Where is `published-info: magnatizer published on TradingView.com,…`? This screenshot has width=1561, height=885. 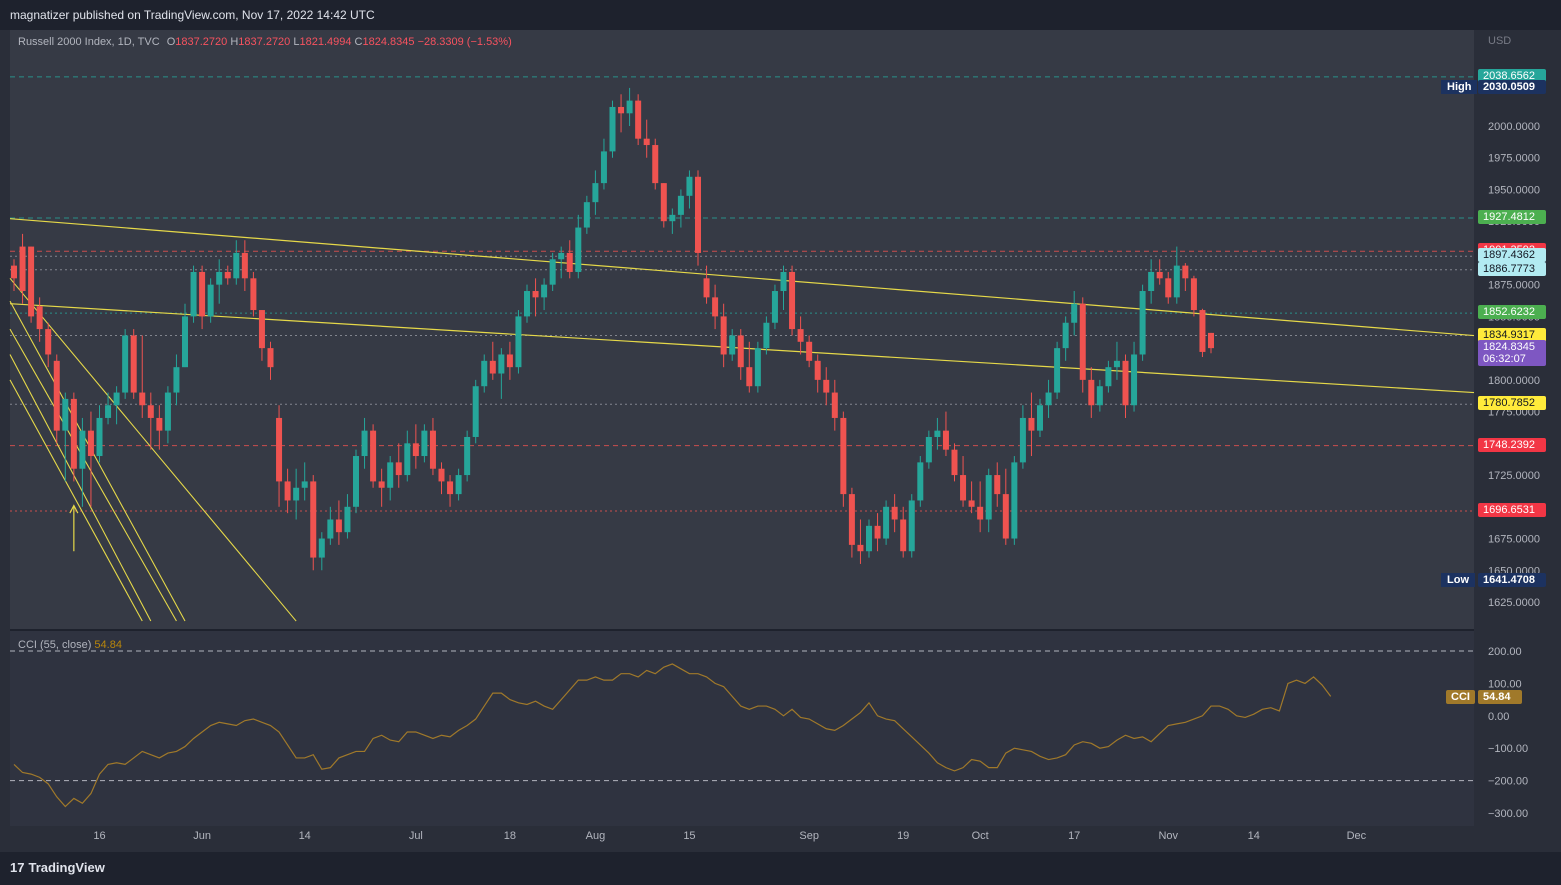
published-info: magnatizer published on TradingView.com,… is located at coordinates (192, 15).